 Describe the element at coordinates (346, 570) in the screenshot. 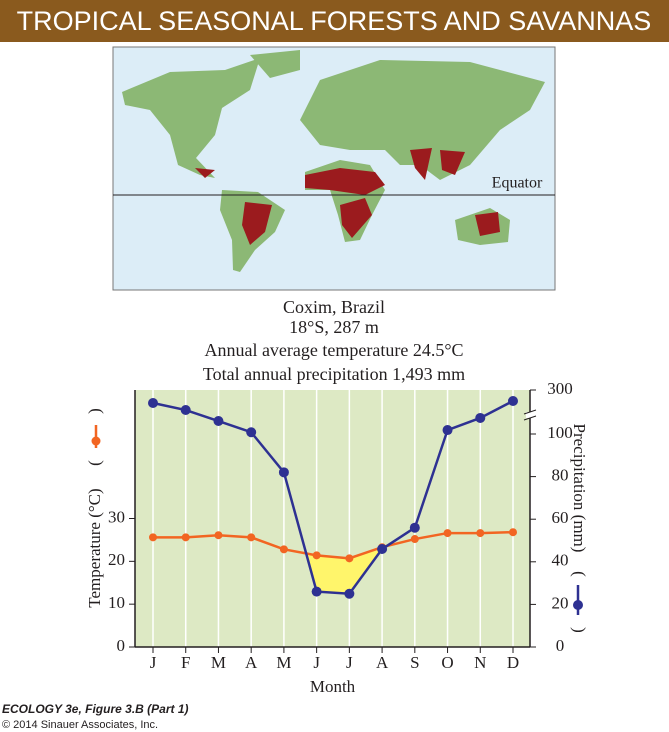

I see `dry-season-area` at that location.